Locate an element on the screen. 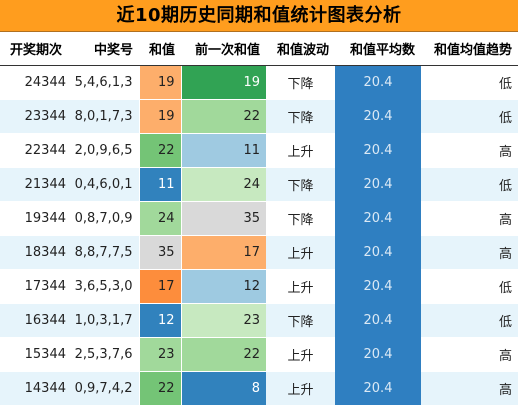 The width and height of the screenshot is (518, 406). cell-numbers: 0,9,7,4,2 is located at coordinates (105, 387).